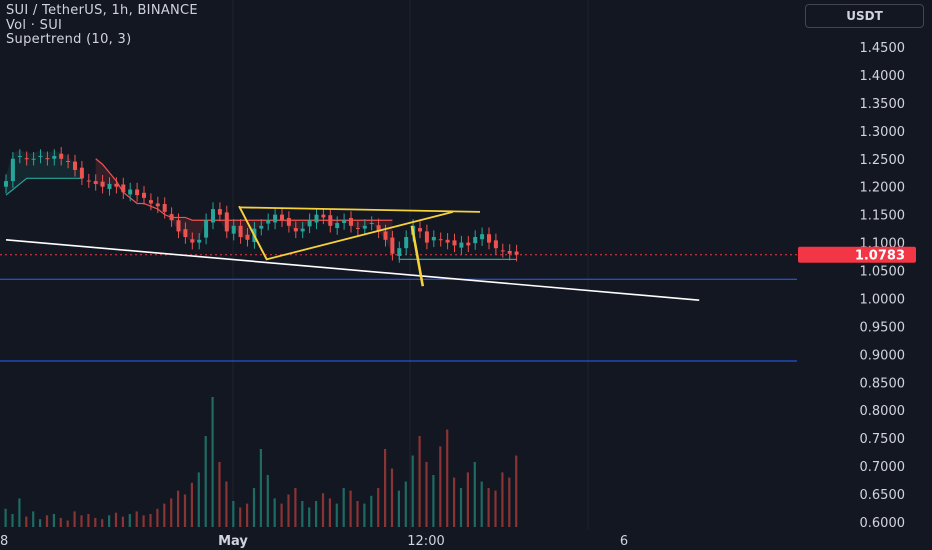 The width and height of the screenshot is (932, 550). I want to click on price-tick-label: 0.8500, so click(883, 383).